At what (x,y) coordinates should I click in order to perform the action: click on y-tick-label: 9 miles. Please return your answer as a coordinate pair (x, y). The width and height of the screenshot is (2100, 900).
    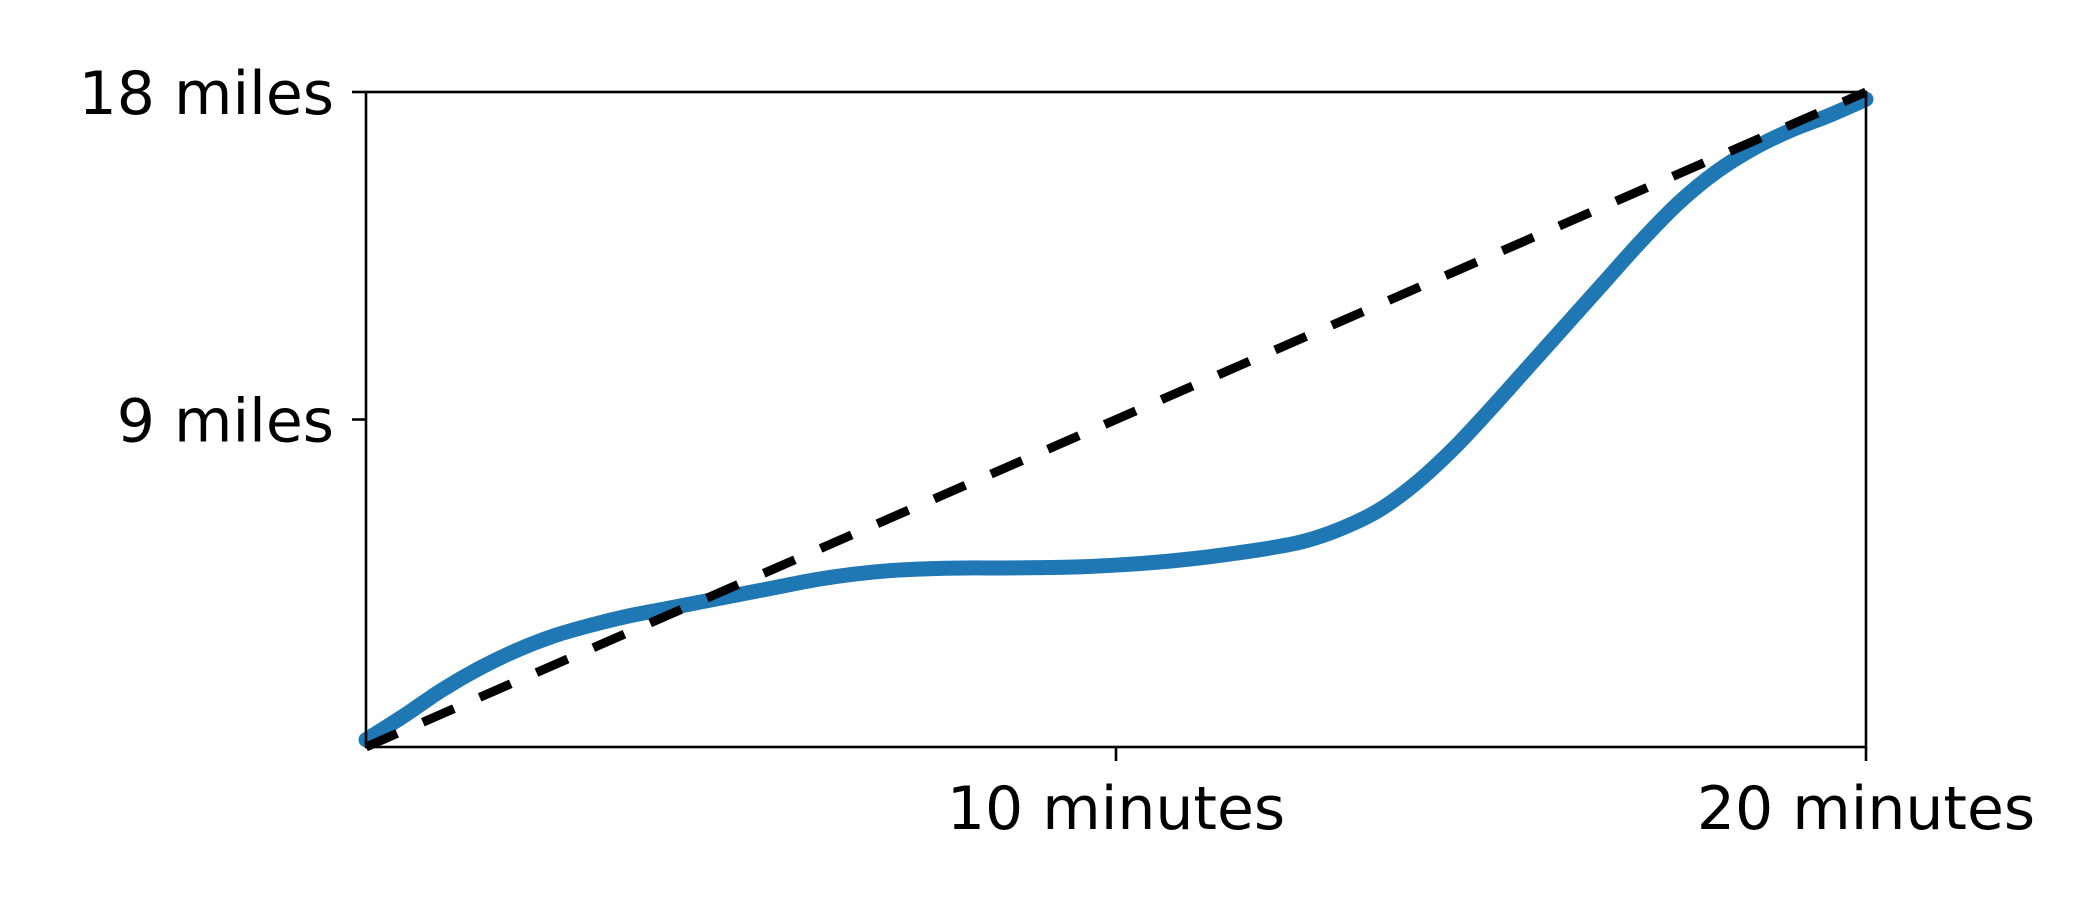
    Looking at the image, I should click on (225, 422).